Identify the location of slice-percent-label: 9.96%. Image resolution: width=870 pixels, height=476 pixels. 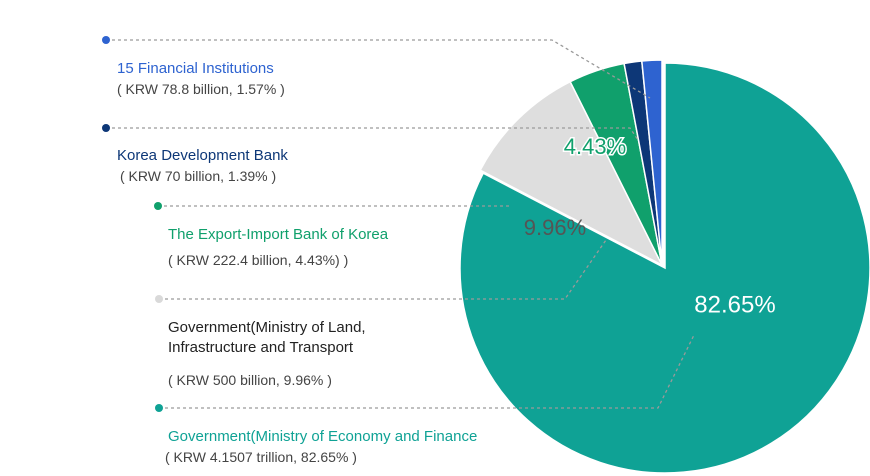
(555, 227).